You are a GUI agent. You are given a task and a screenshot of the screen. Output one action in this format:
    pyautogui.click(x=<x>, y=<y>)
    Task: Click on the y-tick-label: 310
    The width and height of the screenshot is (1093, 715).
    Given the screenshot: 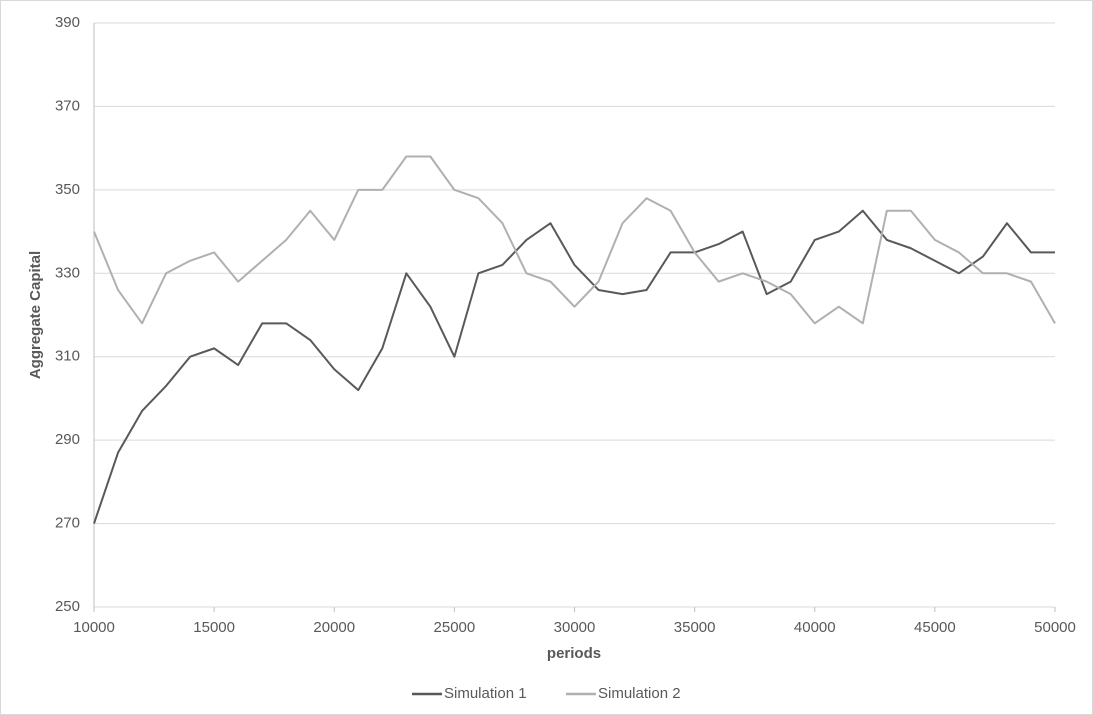 What is the action you would take?
    pyautogui.click(x=67, y=356)
    